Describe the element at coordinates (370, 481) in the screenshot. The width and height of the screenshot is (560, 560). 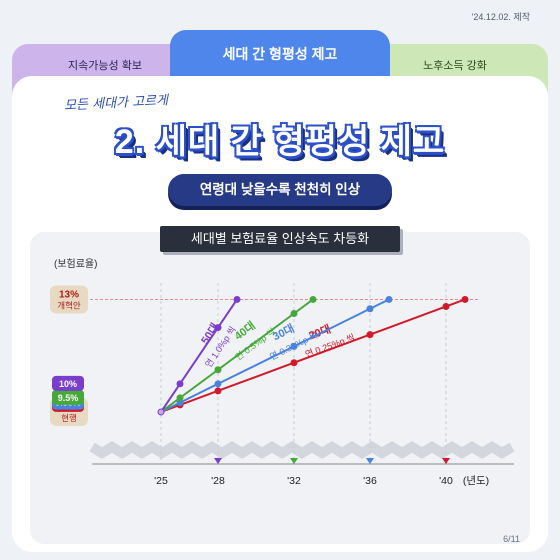
I see `x-tick-label: '36` at that location.